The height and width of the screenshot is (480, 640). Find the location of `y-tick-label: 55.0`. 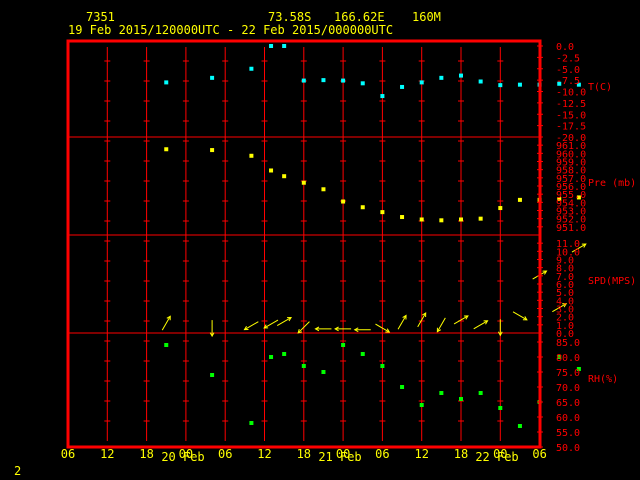

y-tick-label: 55.0 is located at coordinates (568, 433).